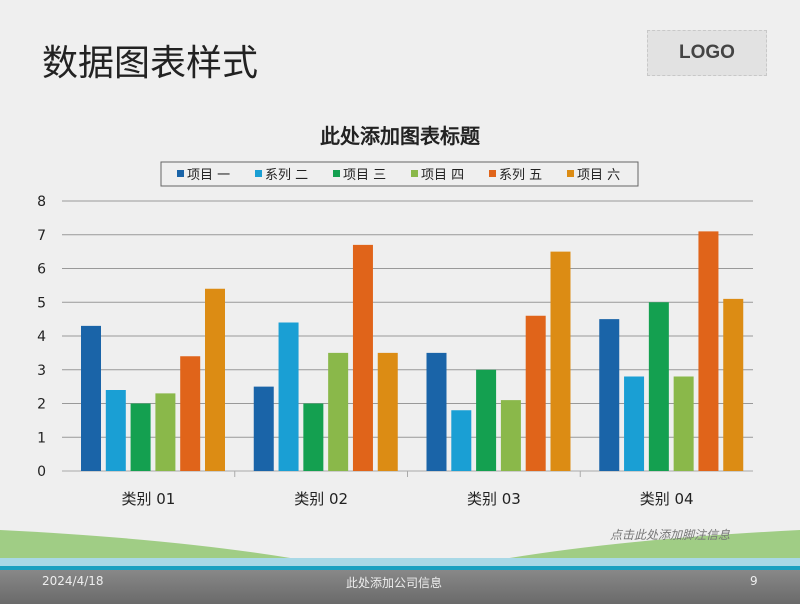  Describe the element at coordinates (399, 174) in the screenshot. I see `legend-box` at that location.